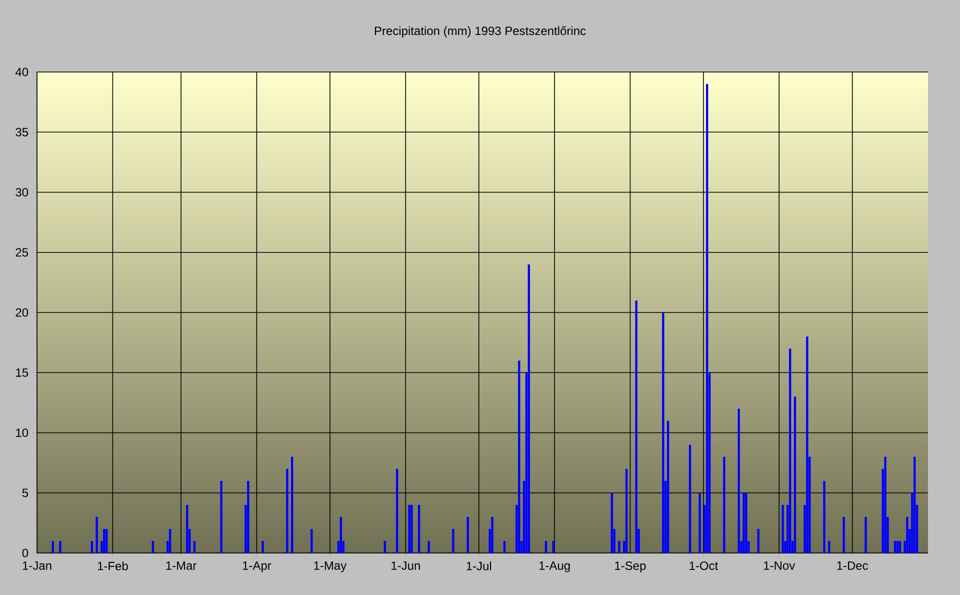 The width and height of the screenshot is (960, 595). Describe the element at coordinates (704, 565) in the screenshot. I see `x-tick-label: 1-Oct` at that location.